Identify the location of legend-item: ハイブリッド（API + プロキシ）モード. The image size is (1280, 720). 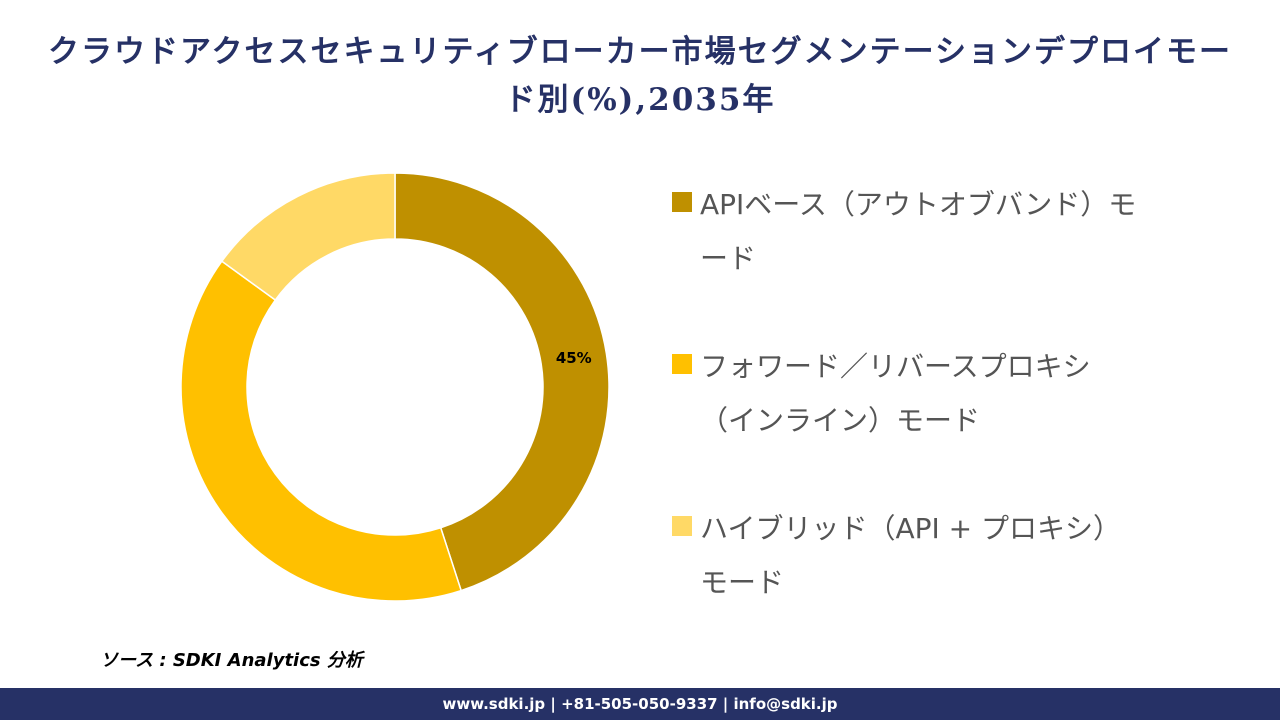
(907, 583).